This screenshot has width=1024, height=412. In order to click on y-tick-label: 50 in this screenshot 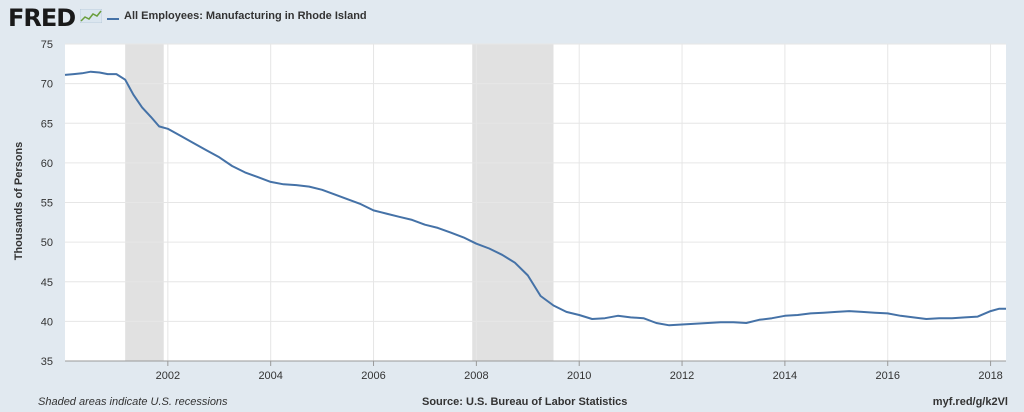, I will do `click(47, 243)`.